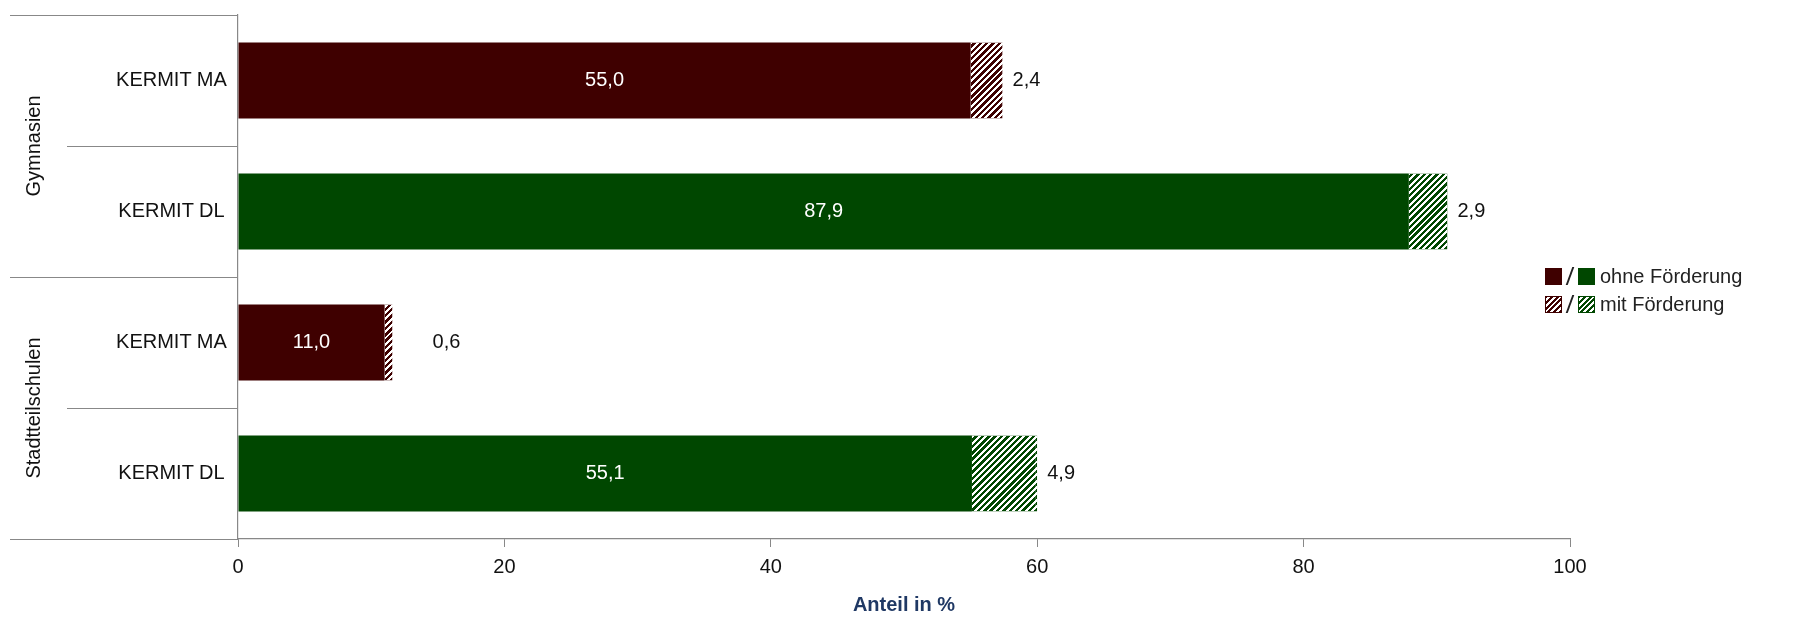  I want to click on text: Stadtteilschulen, so click(32, 408).